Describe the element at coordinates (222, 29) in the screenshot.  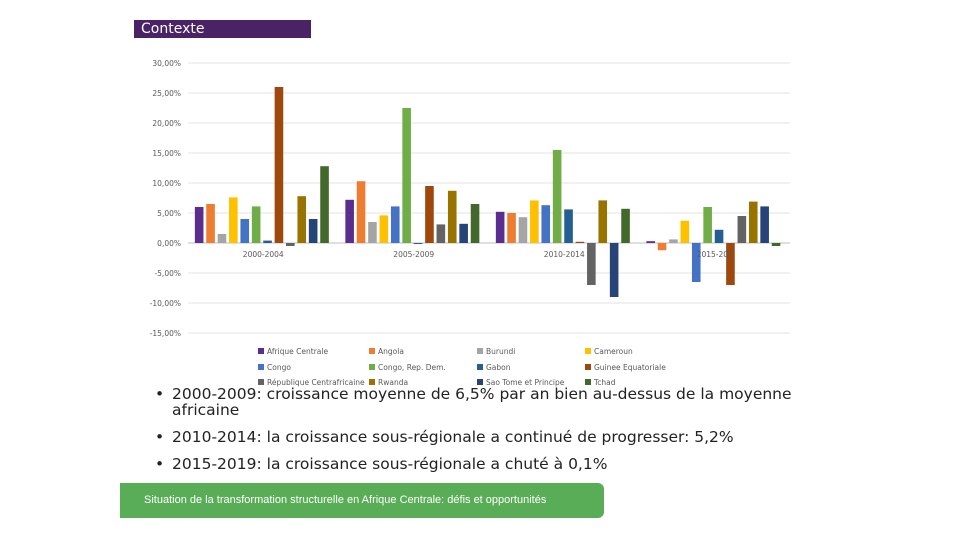
I see `slide-title: Contexte` at that location.